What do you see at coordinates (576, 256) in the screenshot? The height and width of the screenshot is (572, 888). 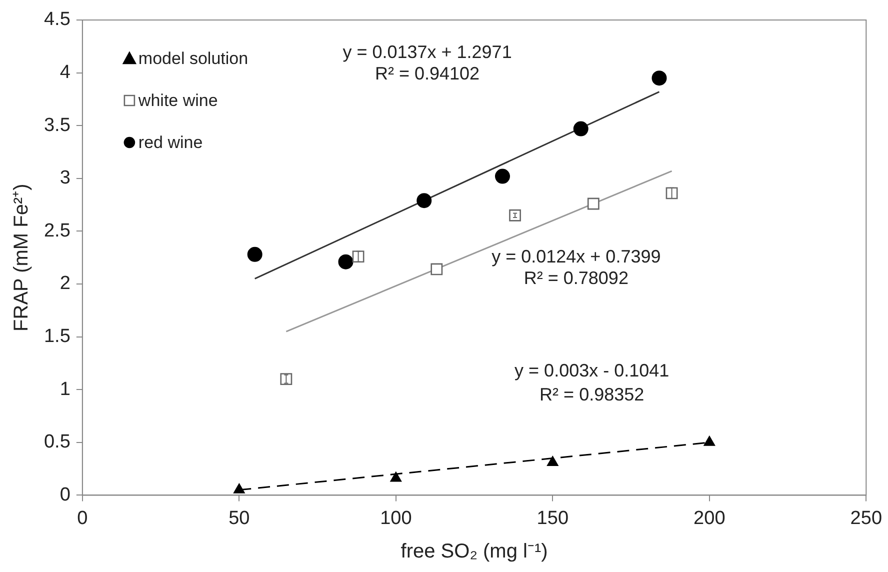 I see `annotation: y = 0.0124x + 0.7399` at bounding box center [576, 256].